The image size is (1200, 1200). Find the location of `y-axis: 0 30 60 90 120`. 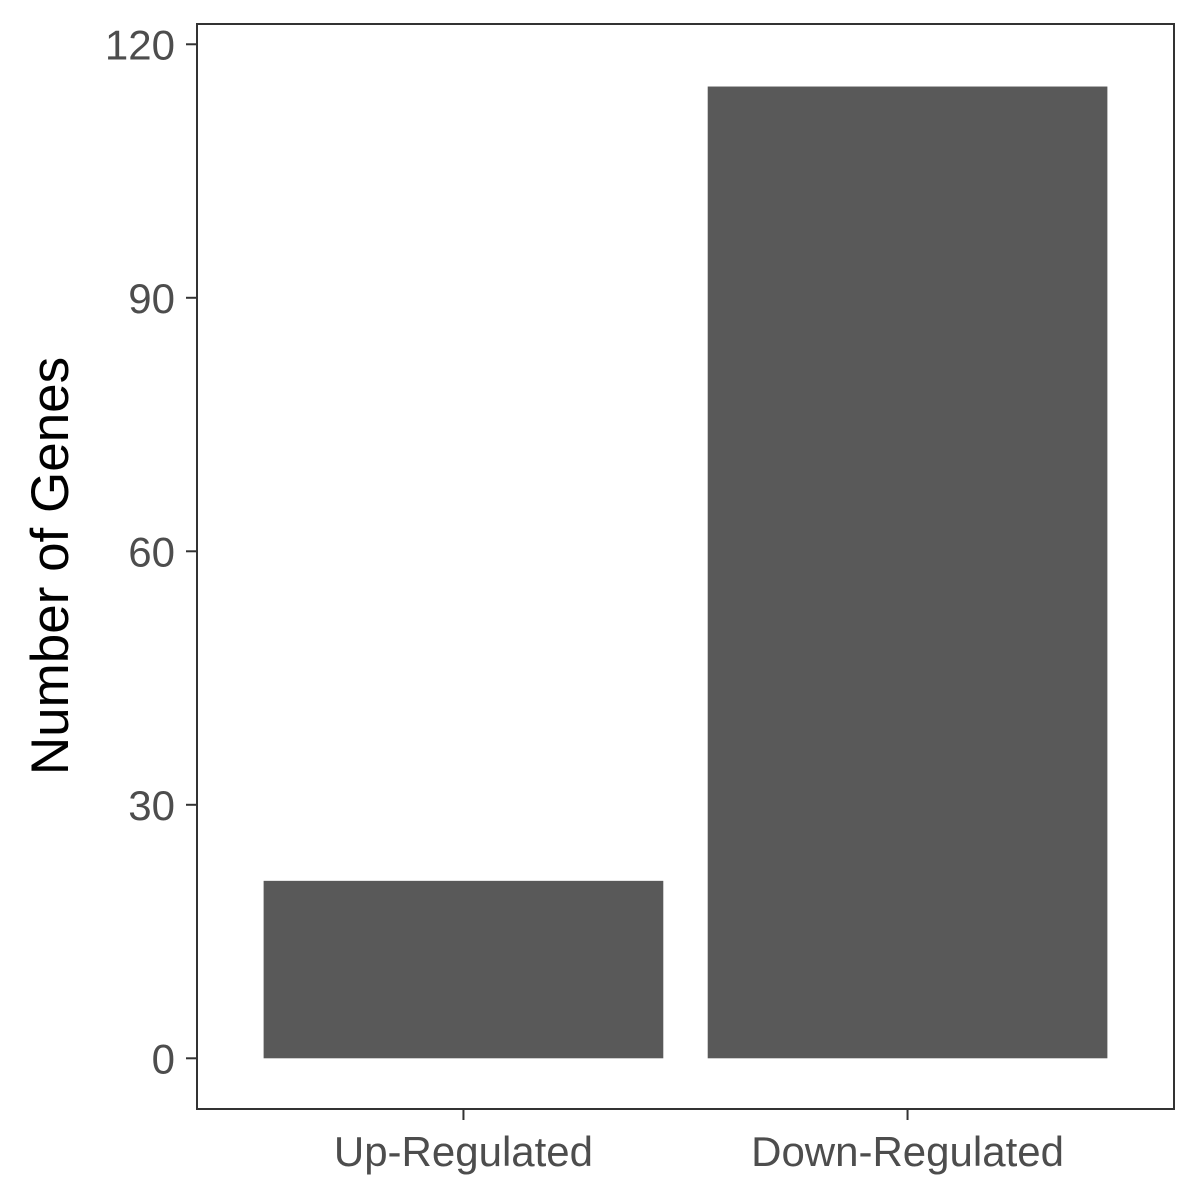

y-axis: 0 30 60 90 120 is located at coordinates (151, 551).